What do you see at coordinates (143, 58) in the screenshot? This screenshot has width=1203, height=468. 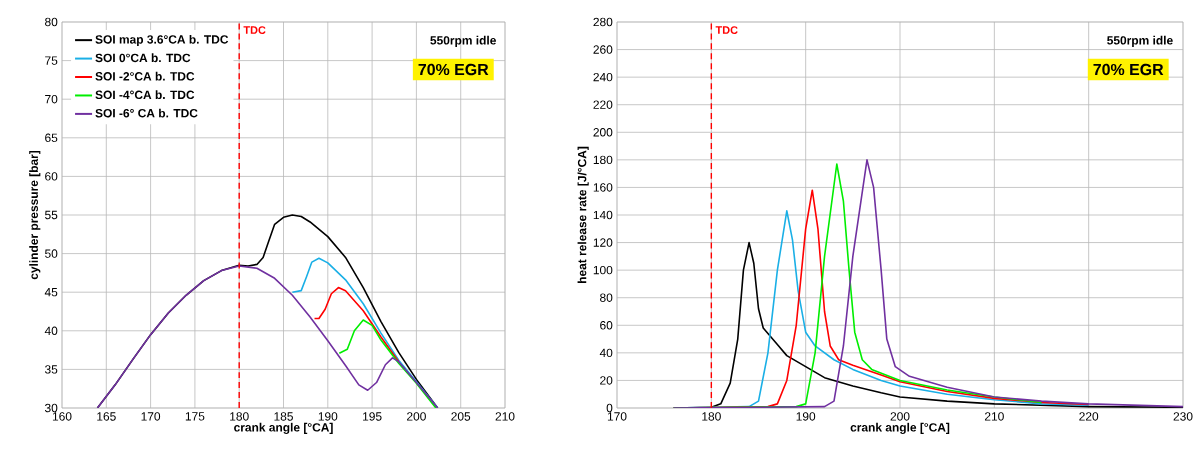 I see `legend-label: SOI 0°CA b. TDC` at bounding box center [143, 58].